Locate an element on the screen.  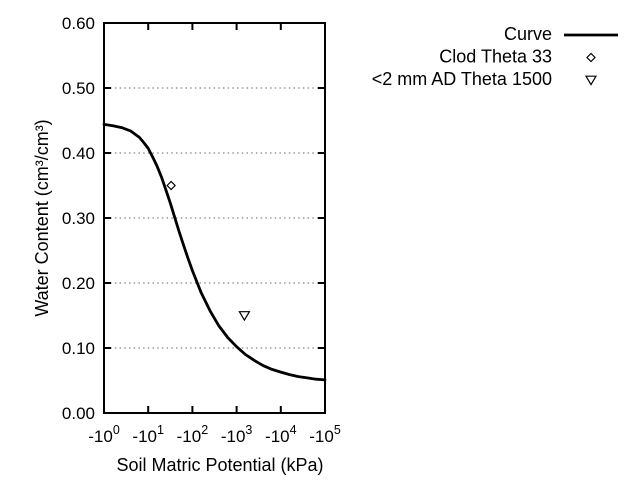
legend-marker-diamond is located at coordinates (591, 57).